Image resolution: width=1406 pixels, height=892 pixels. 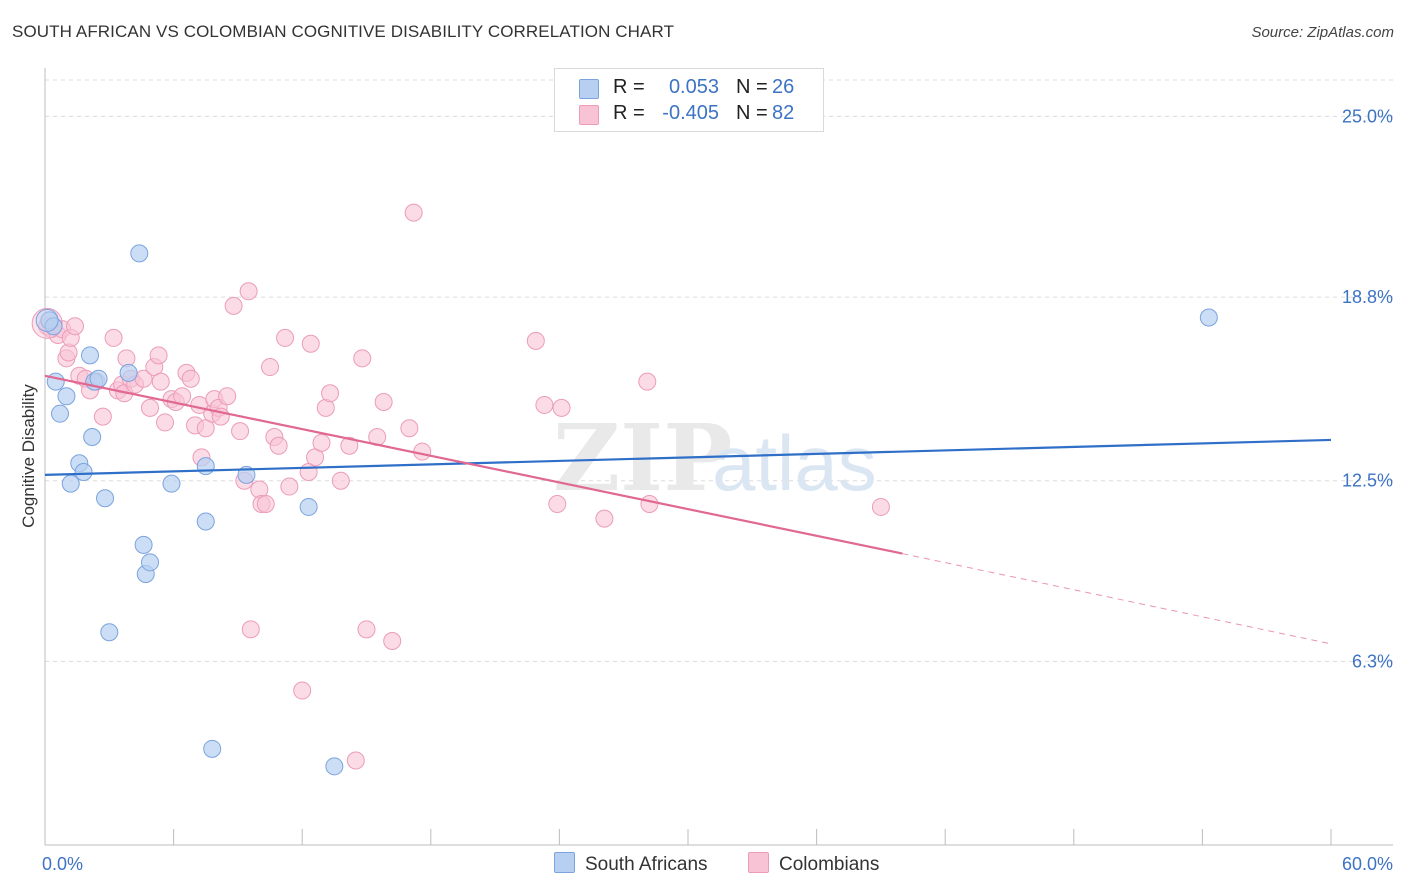 I want to click on source-label: Source: ZipAtlas.com, so click(x=1322, y=32).